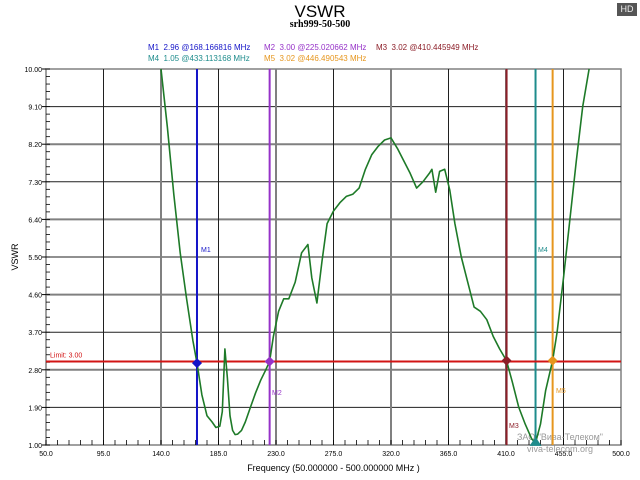  What do you see at coordinates (206, 250) in the screenshot?
I see `marker-label-m1: M1` at bounding box center [206, 250].